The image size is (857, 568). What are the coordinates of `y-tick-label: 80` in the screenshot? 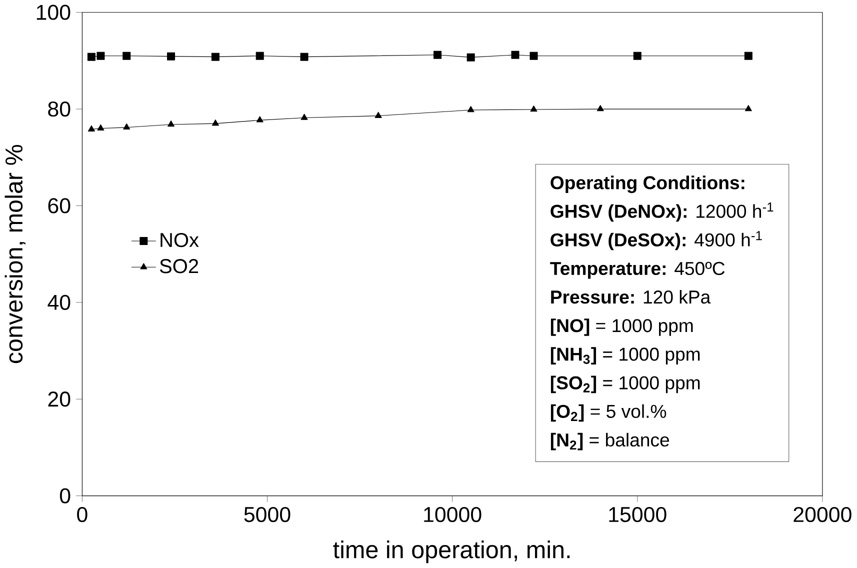 It's located at (59, 109).